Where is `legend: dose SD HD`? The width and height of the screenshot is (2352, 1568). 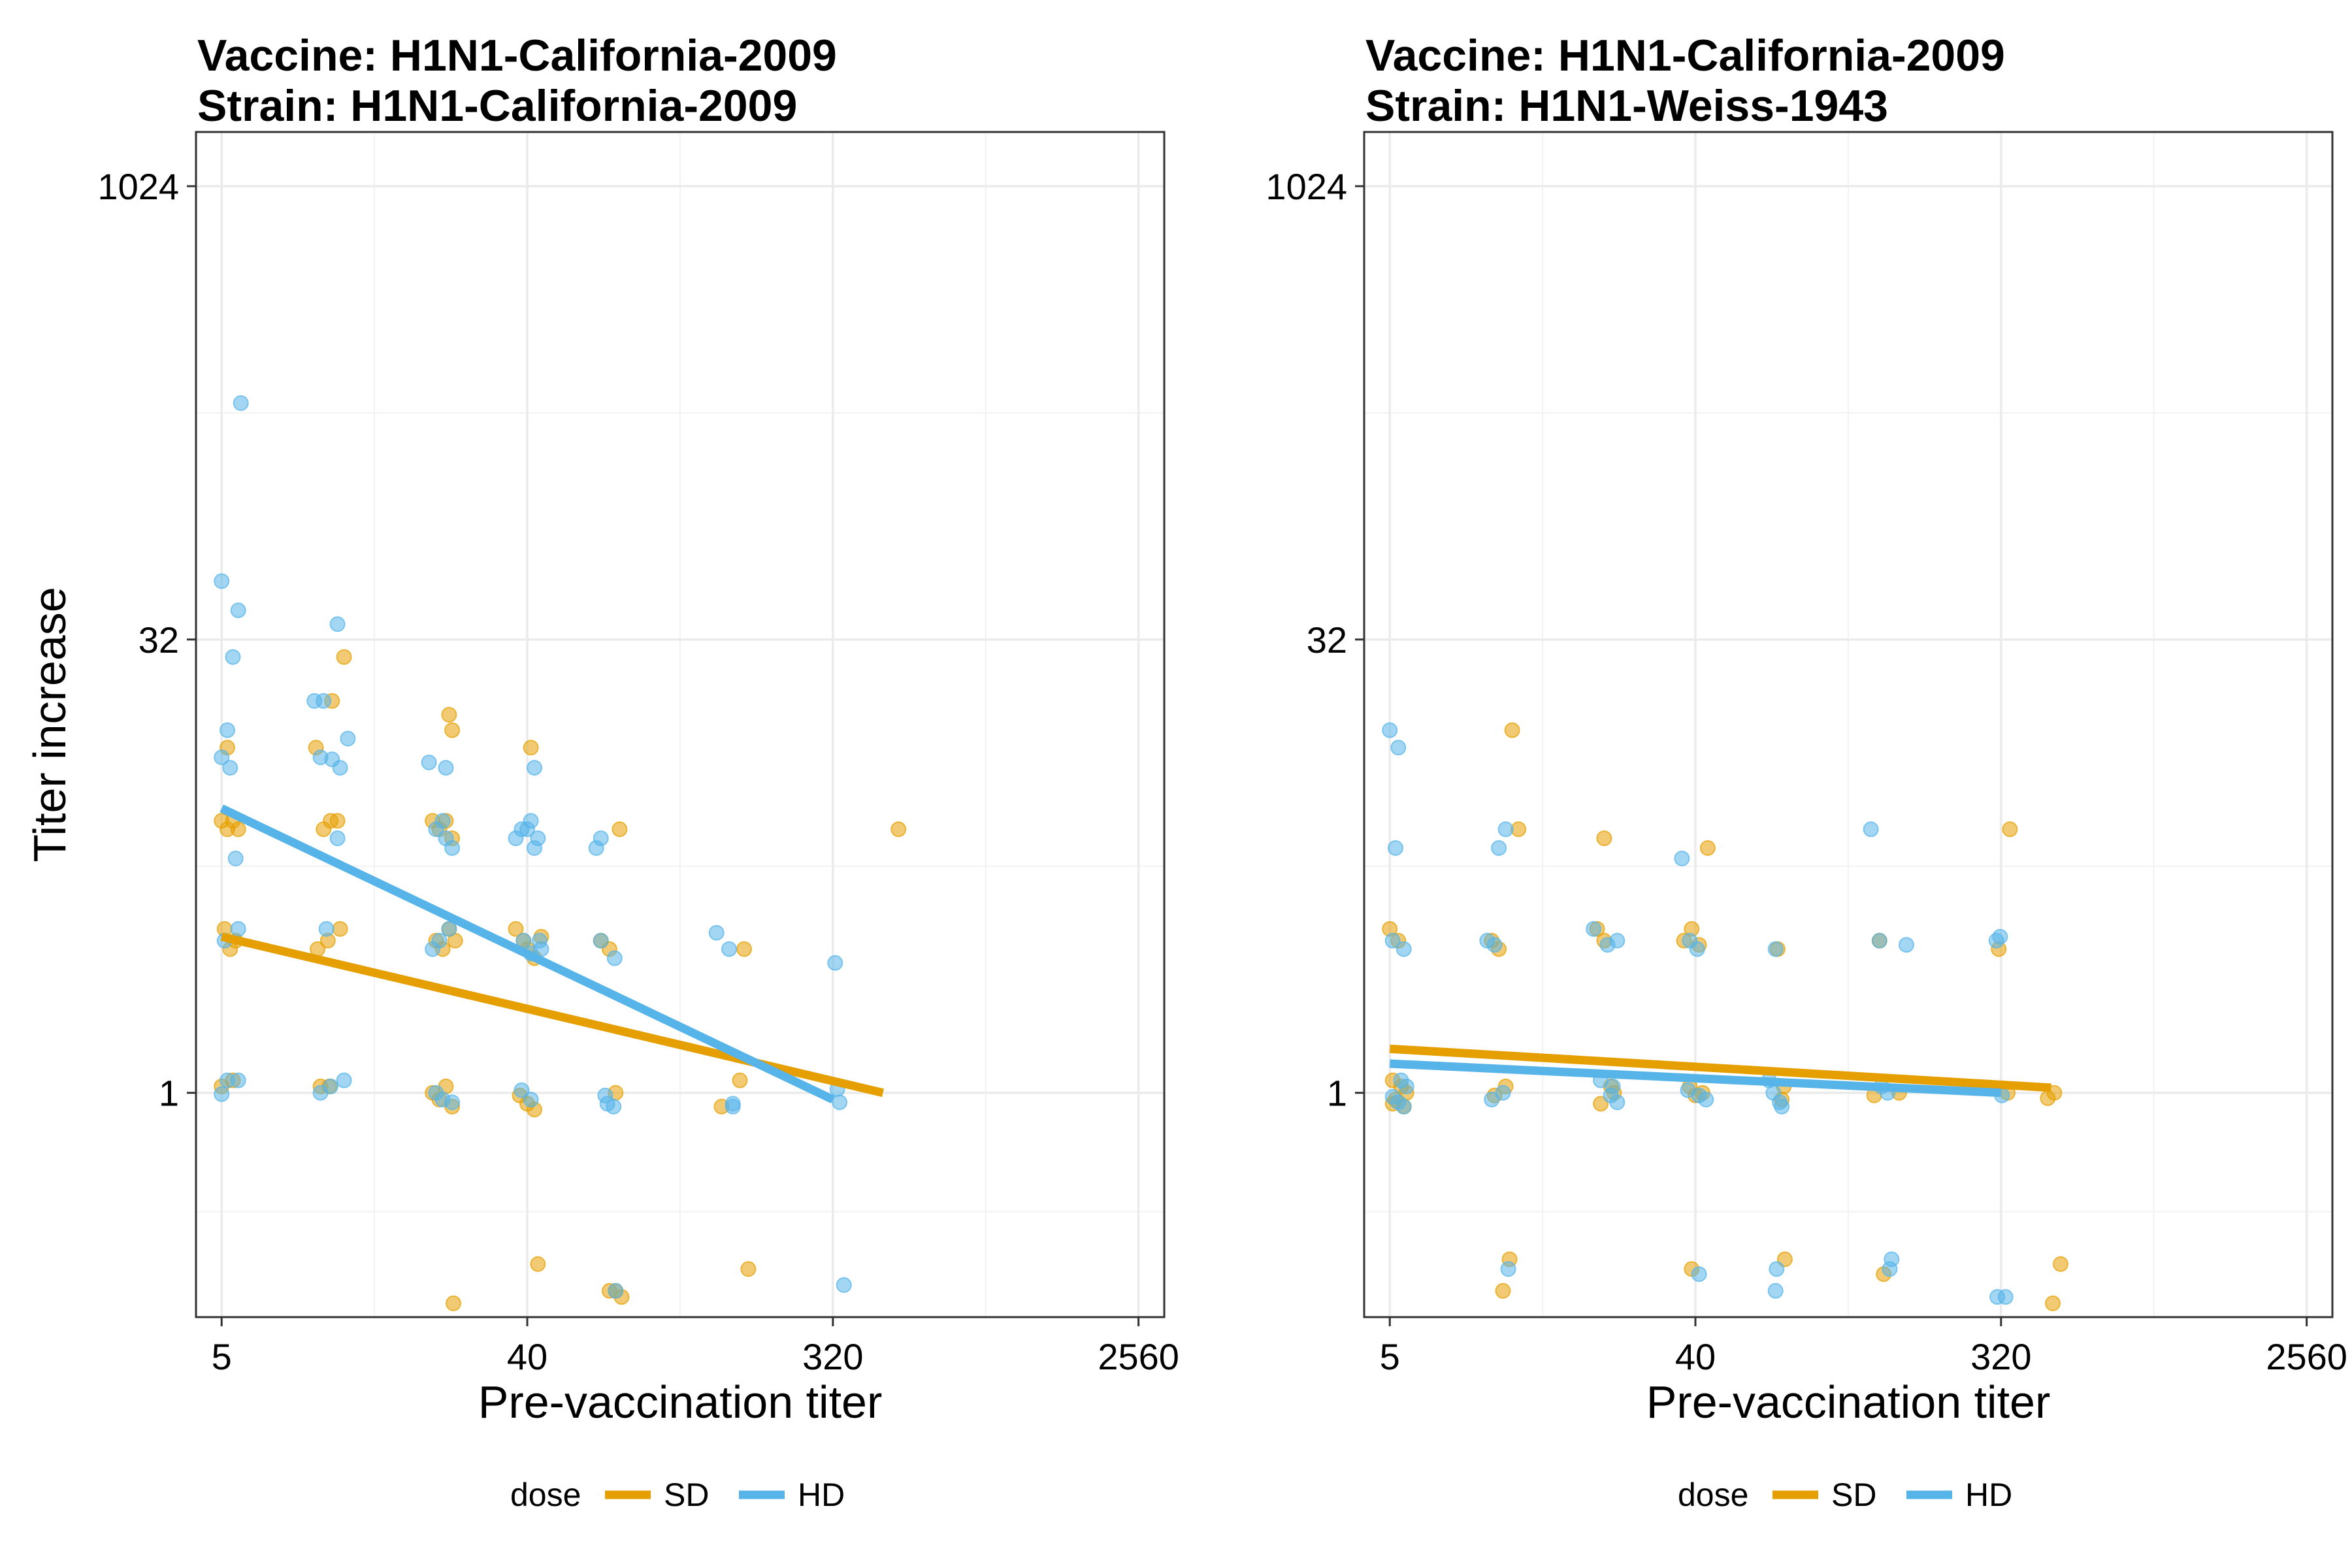 legend: dose SD HD is located at coordinates (677, 1495).